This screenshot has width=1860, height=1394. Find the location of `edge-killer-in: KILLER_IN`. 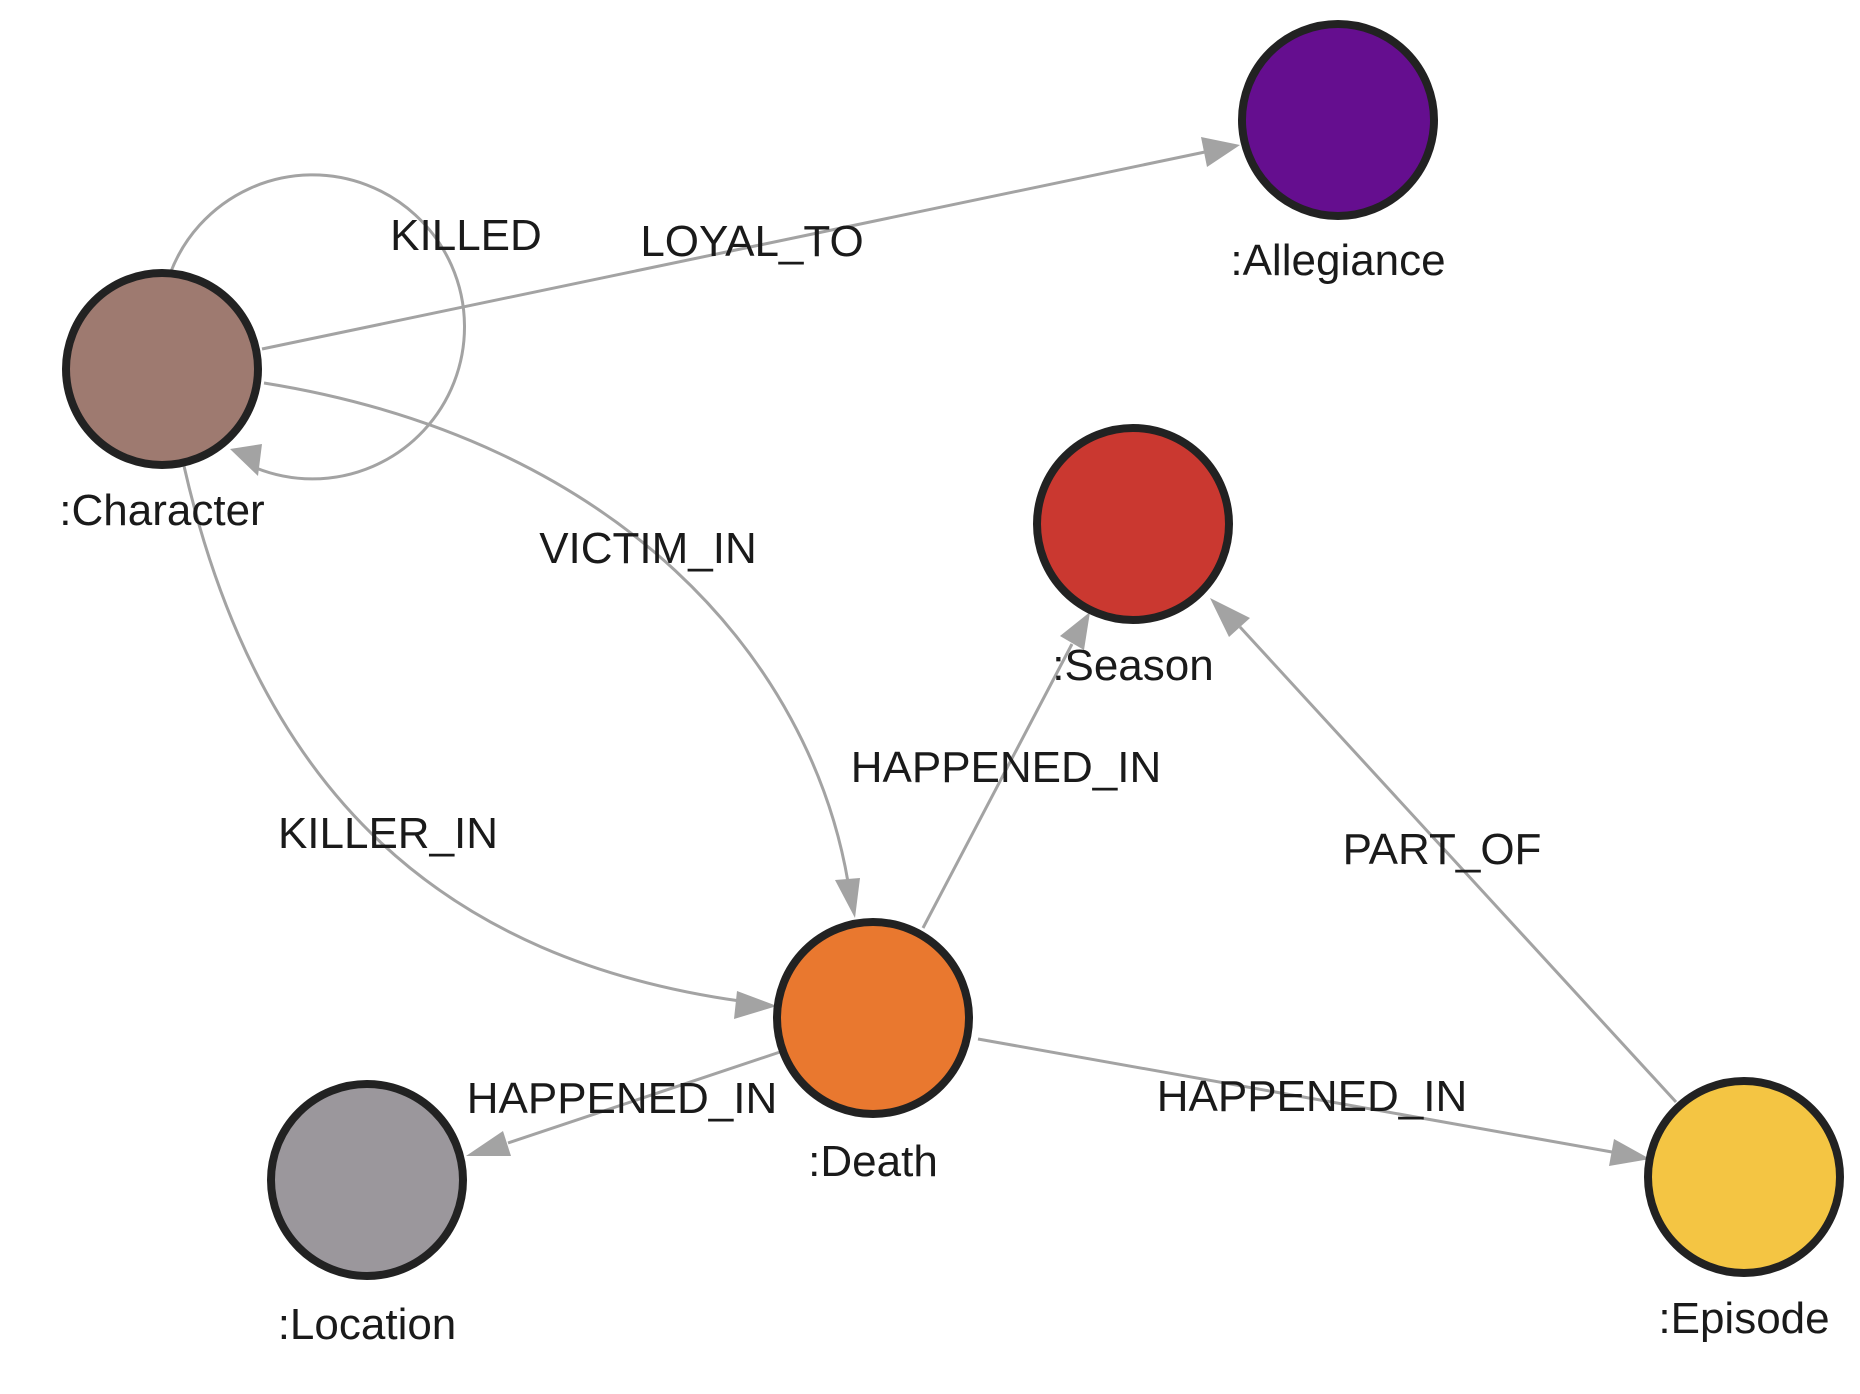

edge-killer-in: KILLER_IN is located at coordinates (479, 742).